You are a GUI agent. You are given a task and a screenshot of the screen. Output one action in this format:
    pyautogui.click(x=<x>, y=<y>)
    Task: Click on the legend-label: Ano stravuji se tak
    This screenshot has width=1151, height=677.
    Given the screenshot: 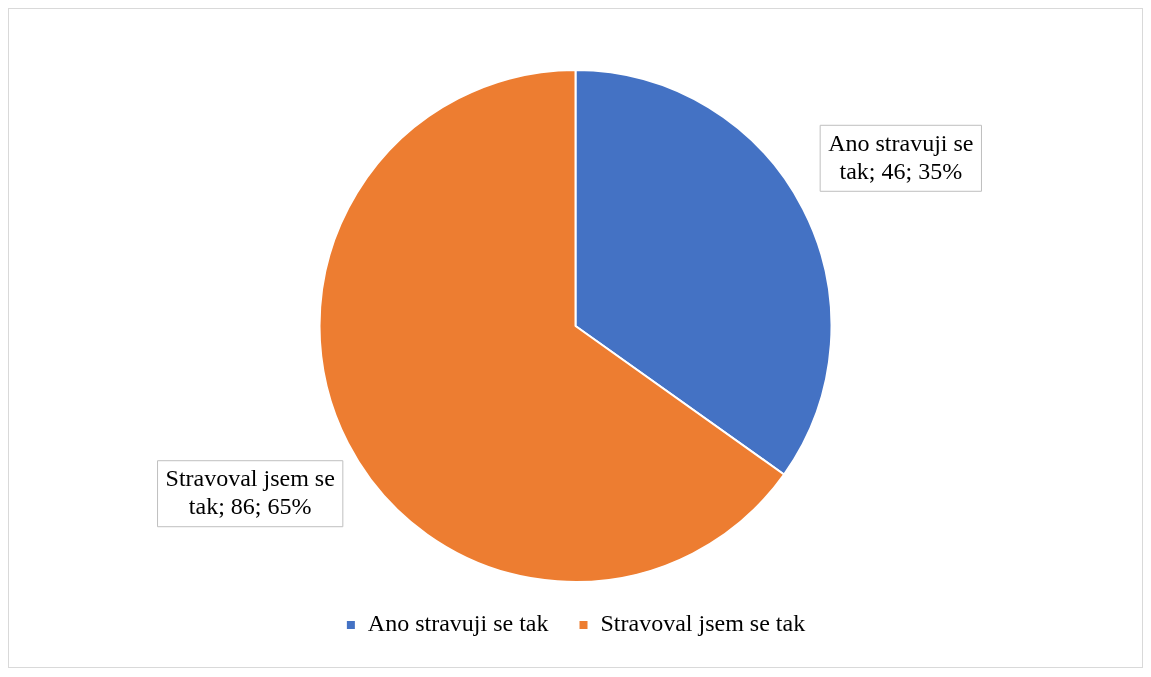 What is the action you would take?
    pyautogui.click(x=458, y=623)
    